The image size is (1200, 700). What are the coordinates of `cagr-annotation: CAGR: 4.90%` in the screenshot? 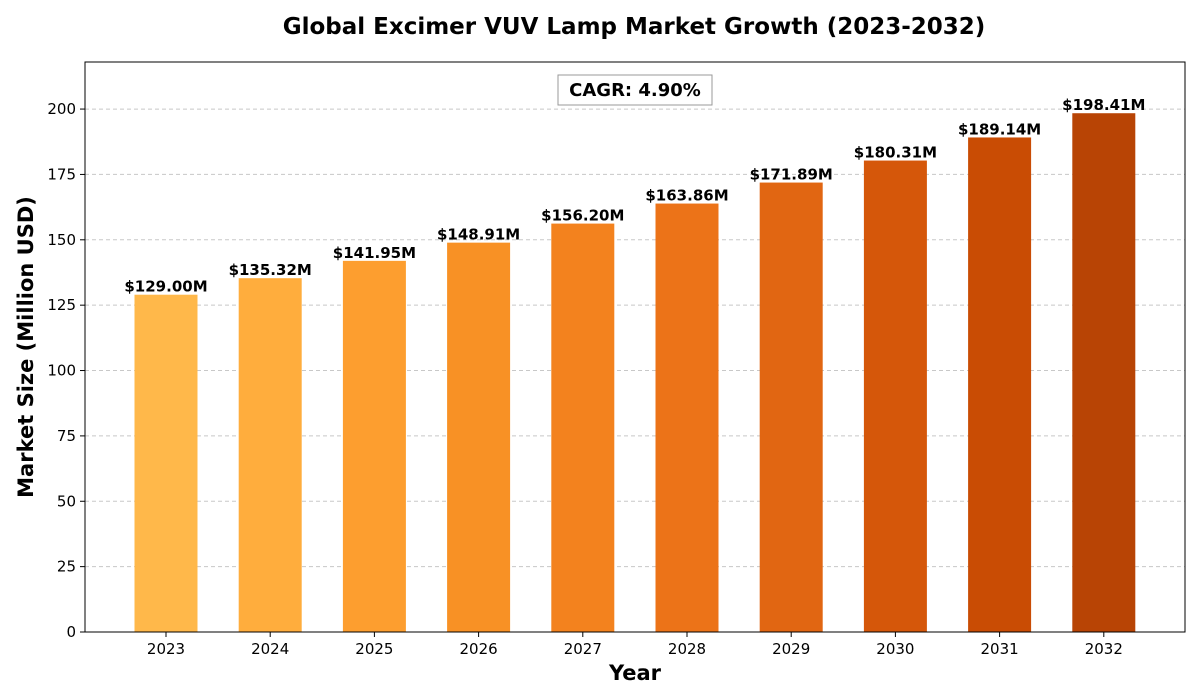 It's located at (635, 90).